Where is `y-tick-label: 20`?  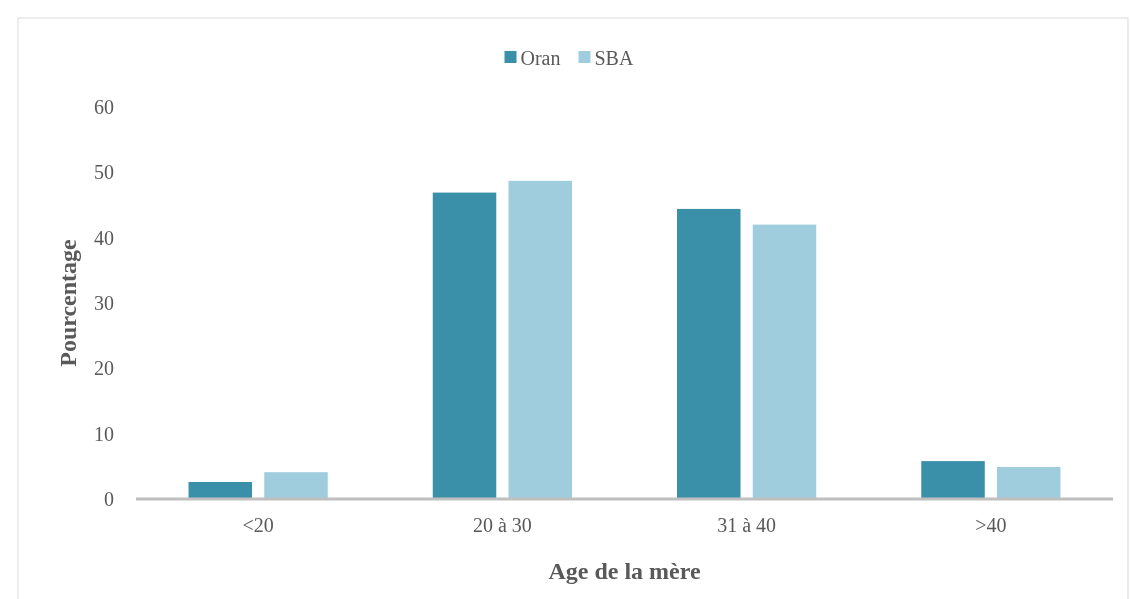
y-tick-label: 20 is located at coordinates (104, 368).